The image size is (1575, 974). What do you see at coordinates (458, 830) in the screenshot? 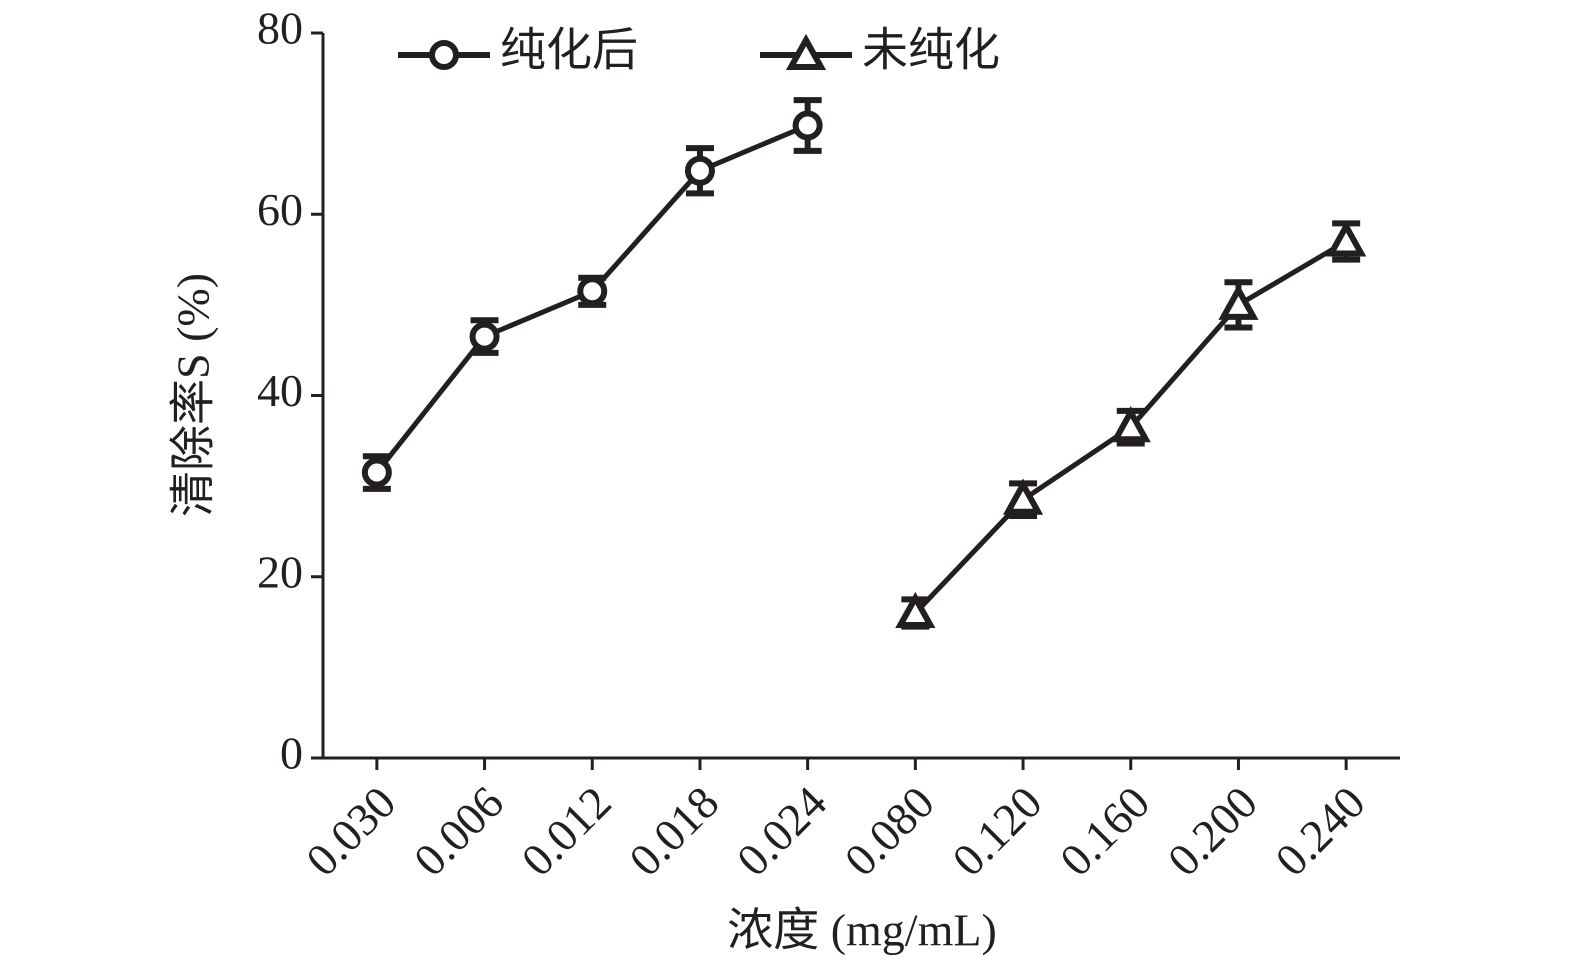
I see `x-tick-label: 0.006` at bounding box center [458, 830].